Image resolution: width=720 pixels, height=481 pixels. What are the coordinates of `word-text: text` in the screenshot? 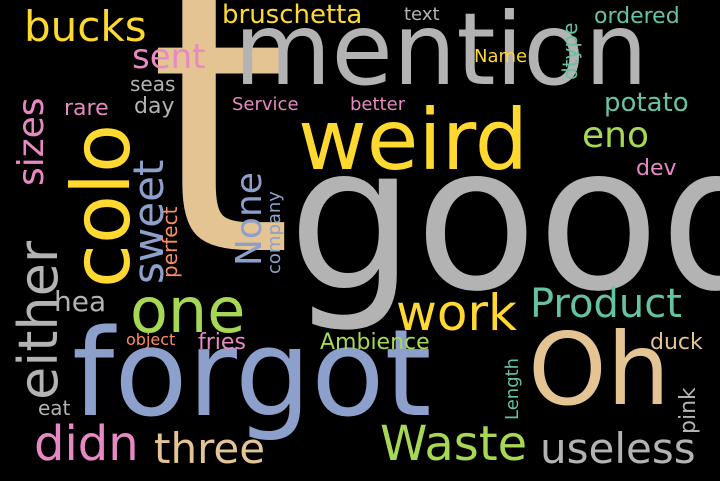 It's located at (422, 14).